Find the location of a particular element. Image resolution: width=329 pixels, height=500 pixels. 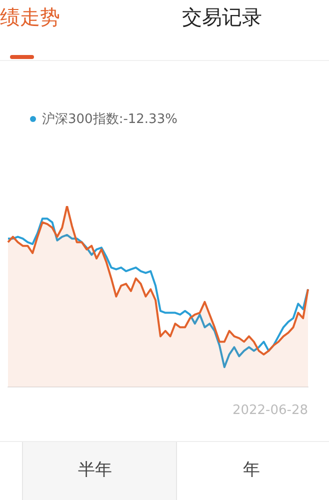

legend-label: 沪深300指数:-12.33% is located at coordinates (110, 119).